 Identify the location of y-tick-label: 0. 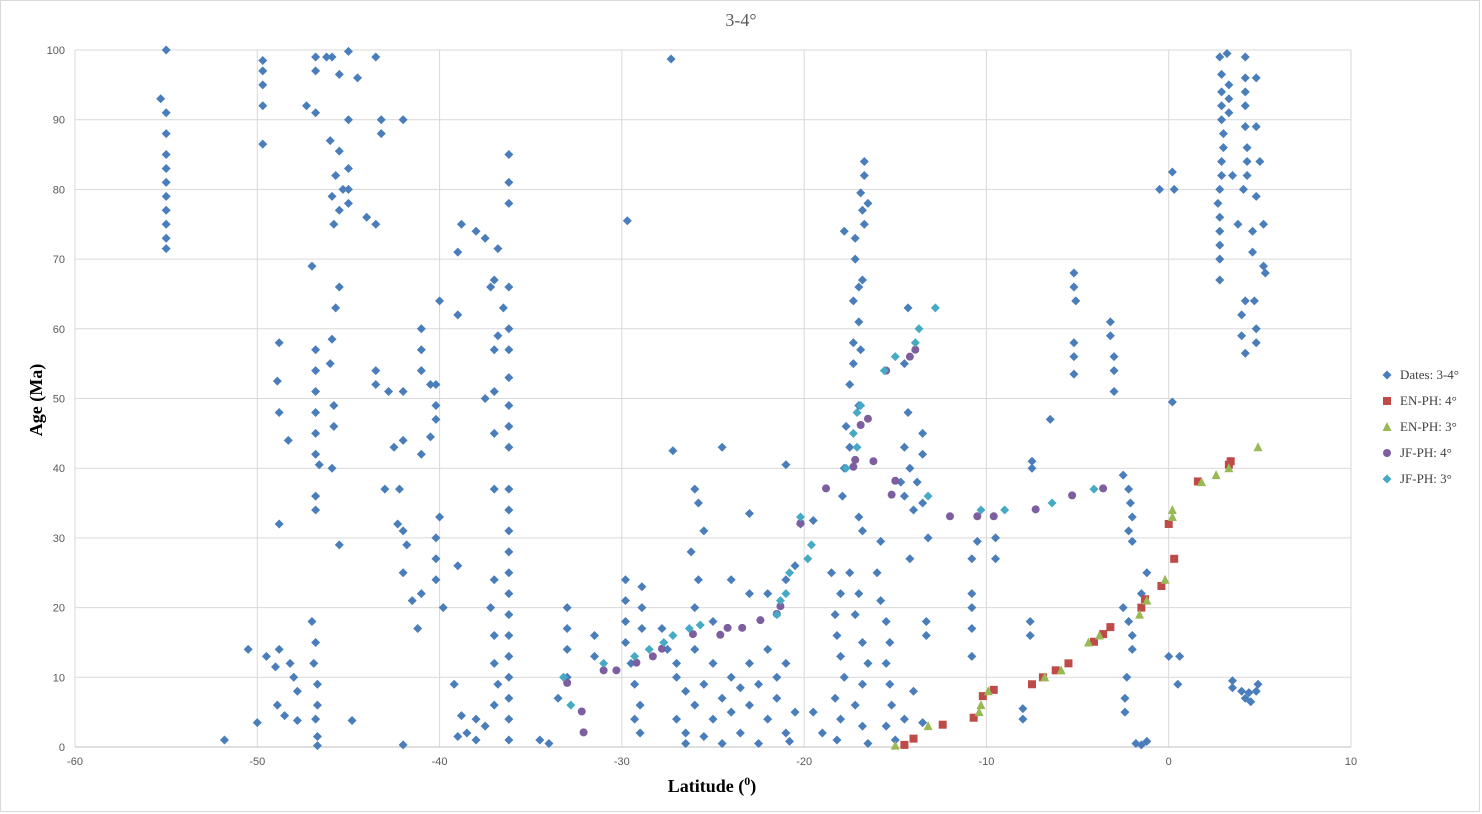
(62, 748).